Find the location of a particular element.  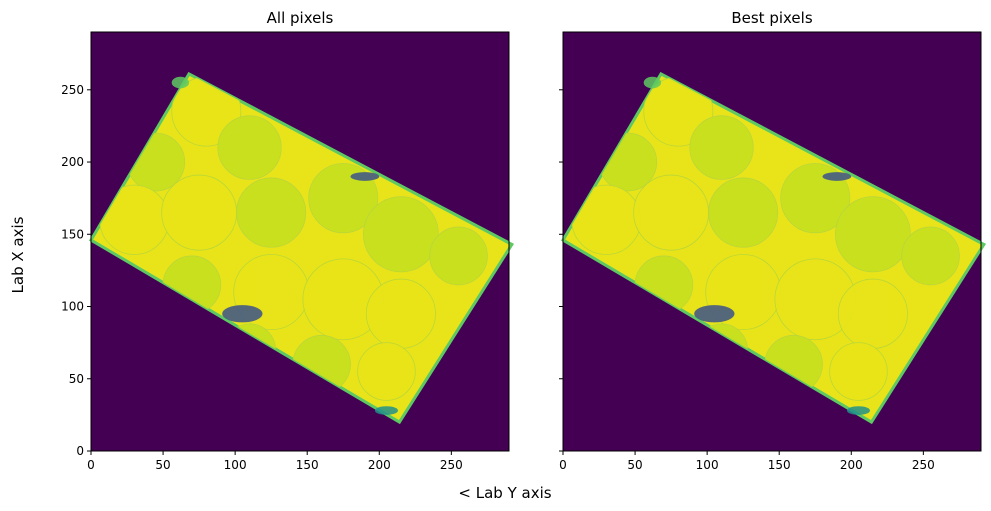

figure-xlabel: < Lab Y axis is located at coordinates (504, 493).